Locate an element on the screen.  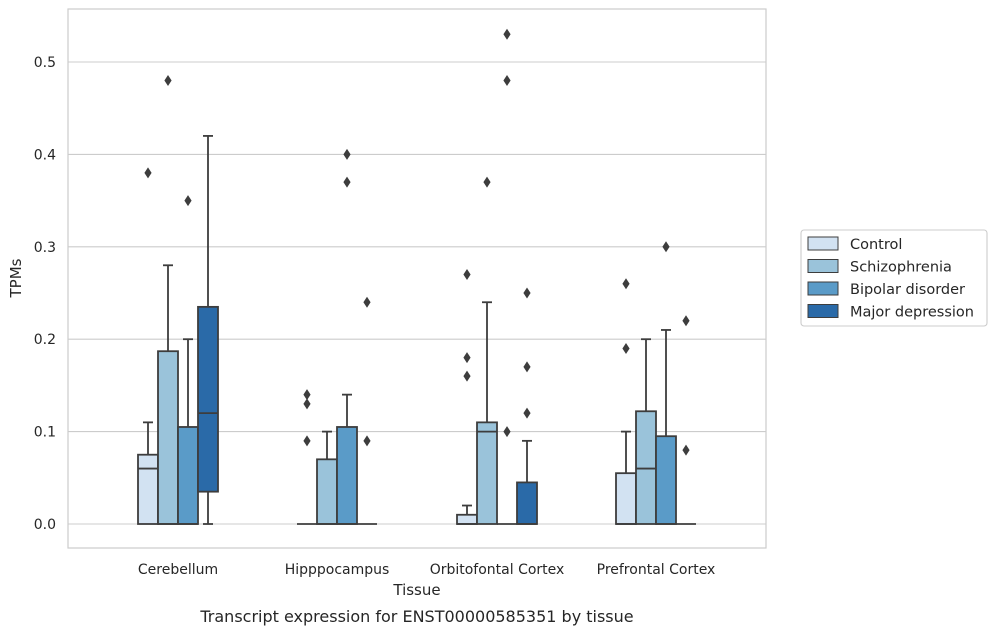
y-tick-label: 0.1 is located at coordinates (45, 433).